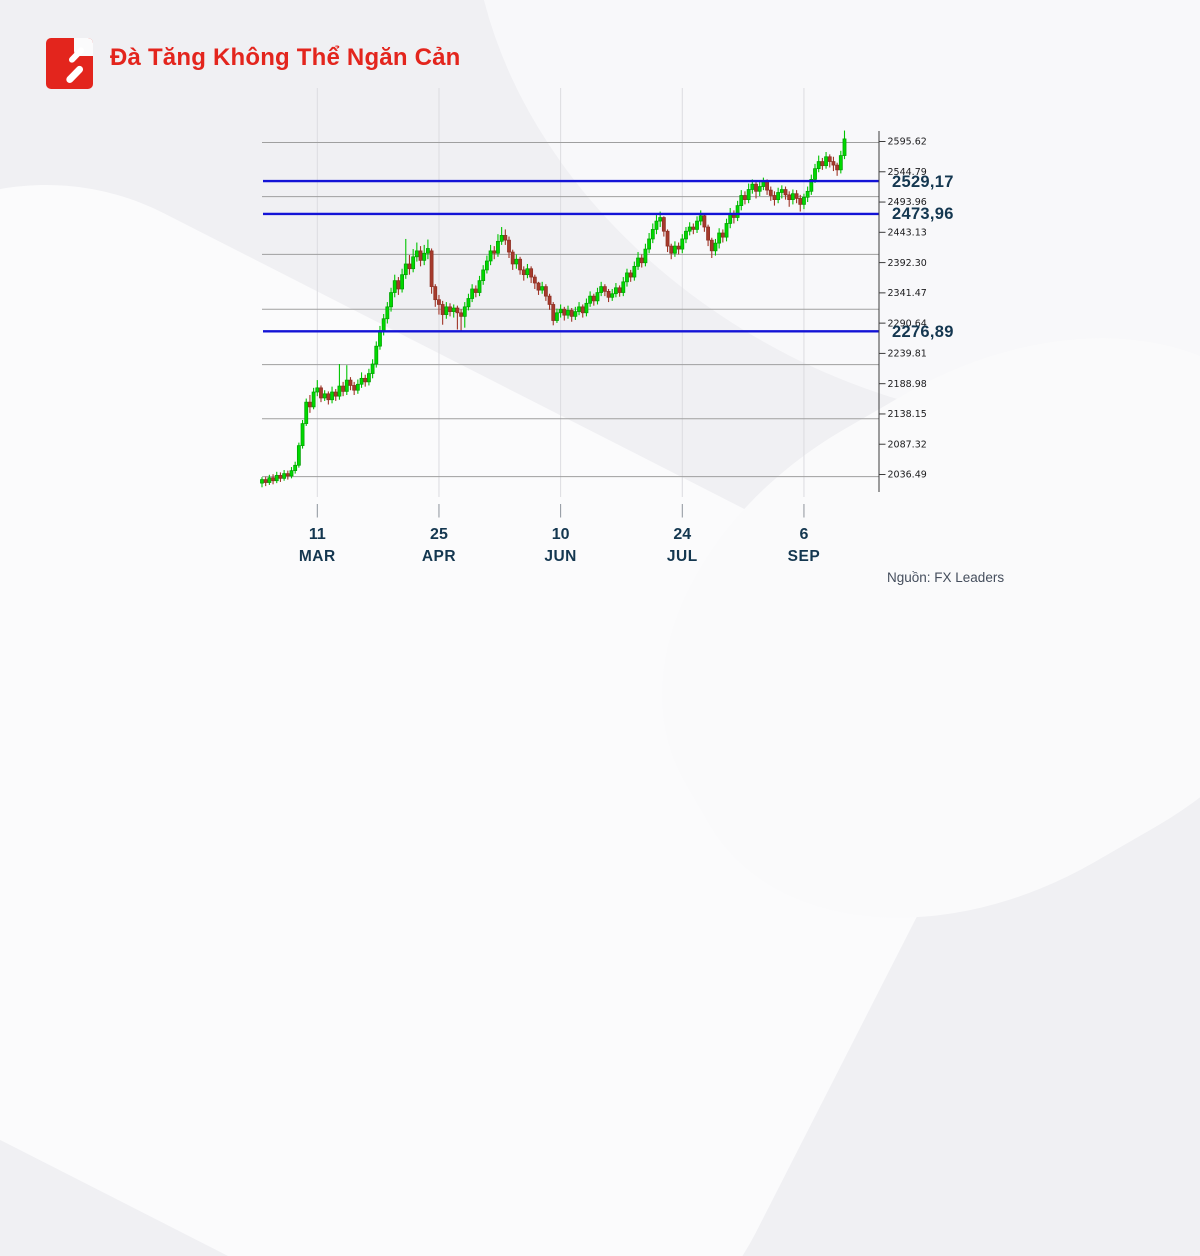 The width and height of the screenshot is (1200, 1256). Describe the element at coordinates (804, 534) in the screenshot. I see `date-day: 6` at that location.